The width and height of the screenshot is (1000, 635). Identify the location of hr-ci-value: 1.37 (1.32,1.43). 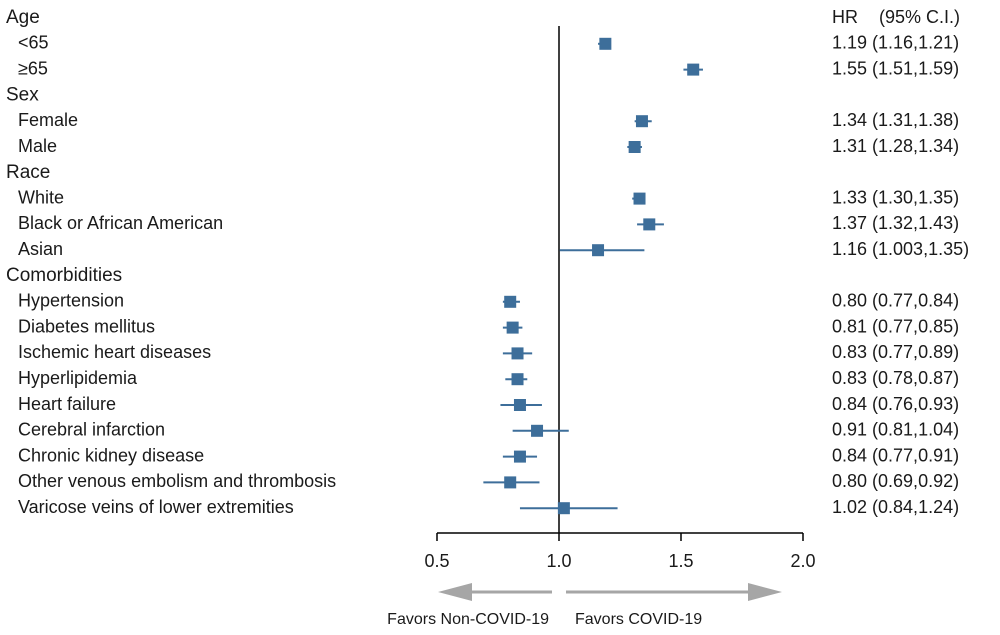
(895, 223).